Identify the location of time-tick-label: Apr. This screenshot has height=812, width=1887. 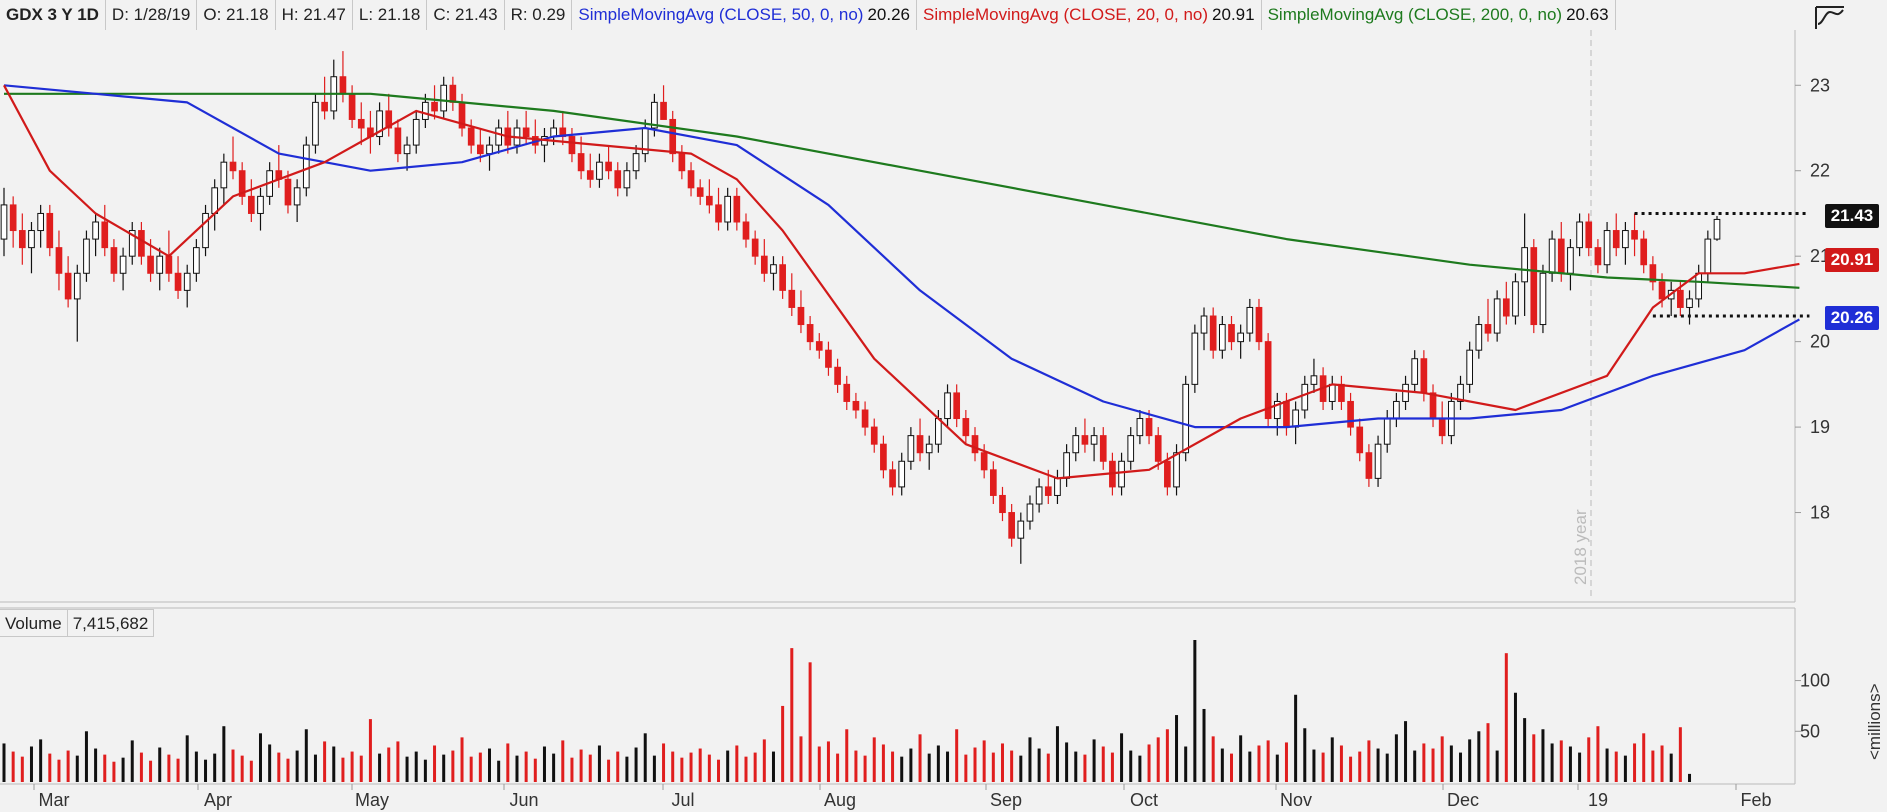
(218, 800).